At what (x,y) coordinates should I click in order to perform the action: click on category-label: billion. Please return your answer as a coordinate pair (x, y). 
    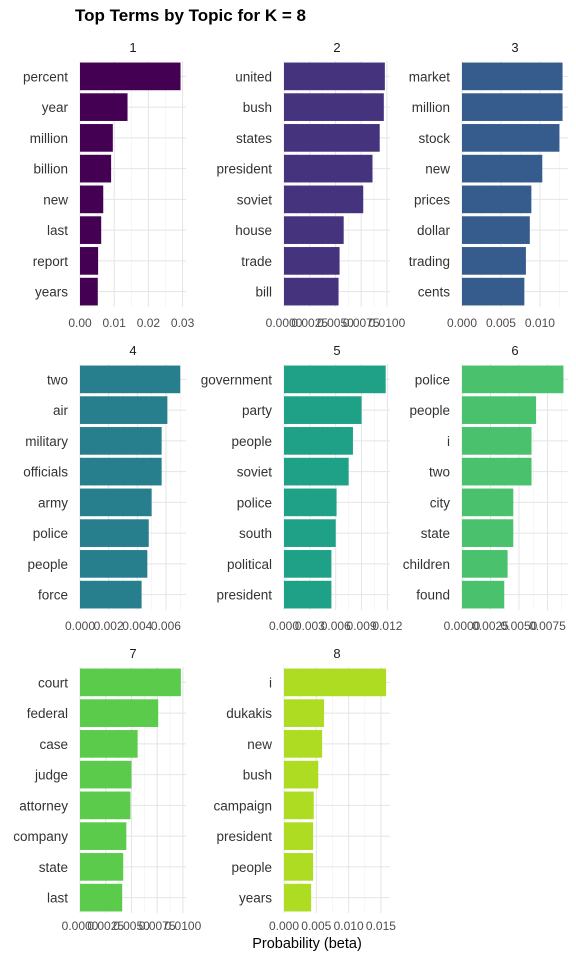
    Looking at the image, I should click on (50, 169).